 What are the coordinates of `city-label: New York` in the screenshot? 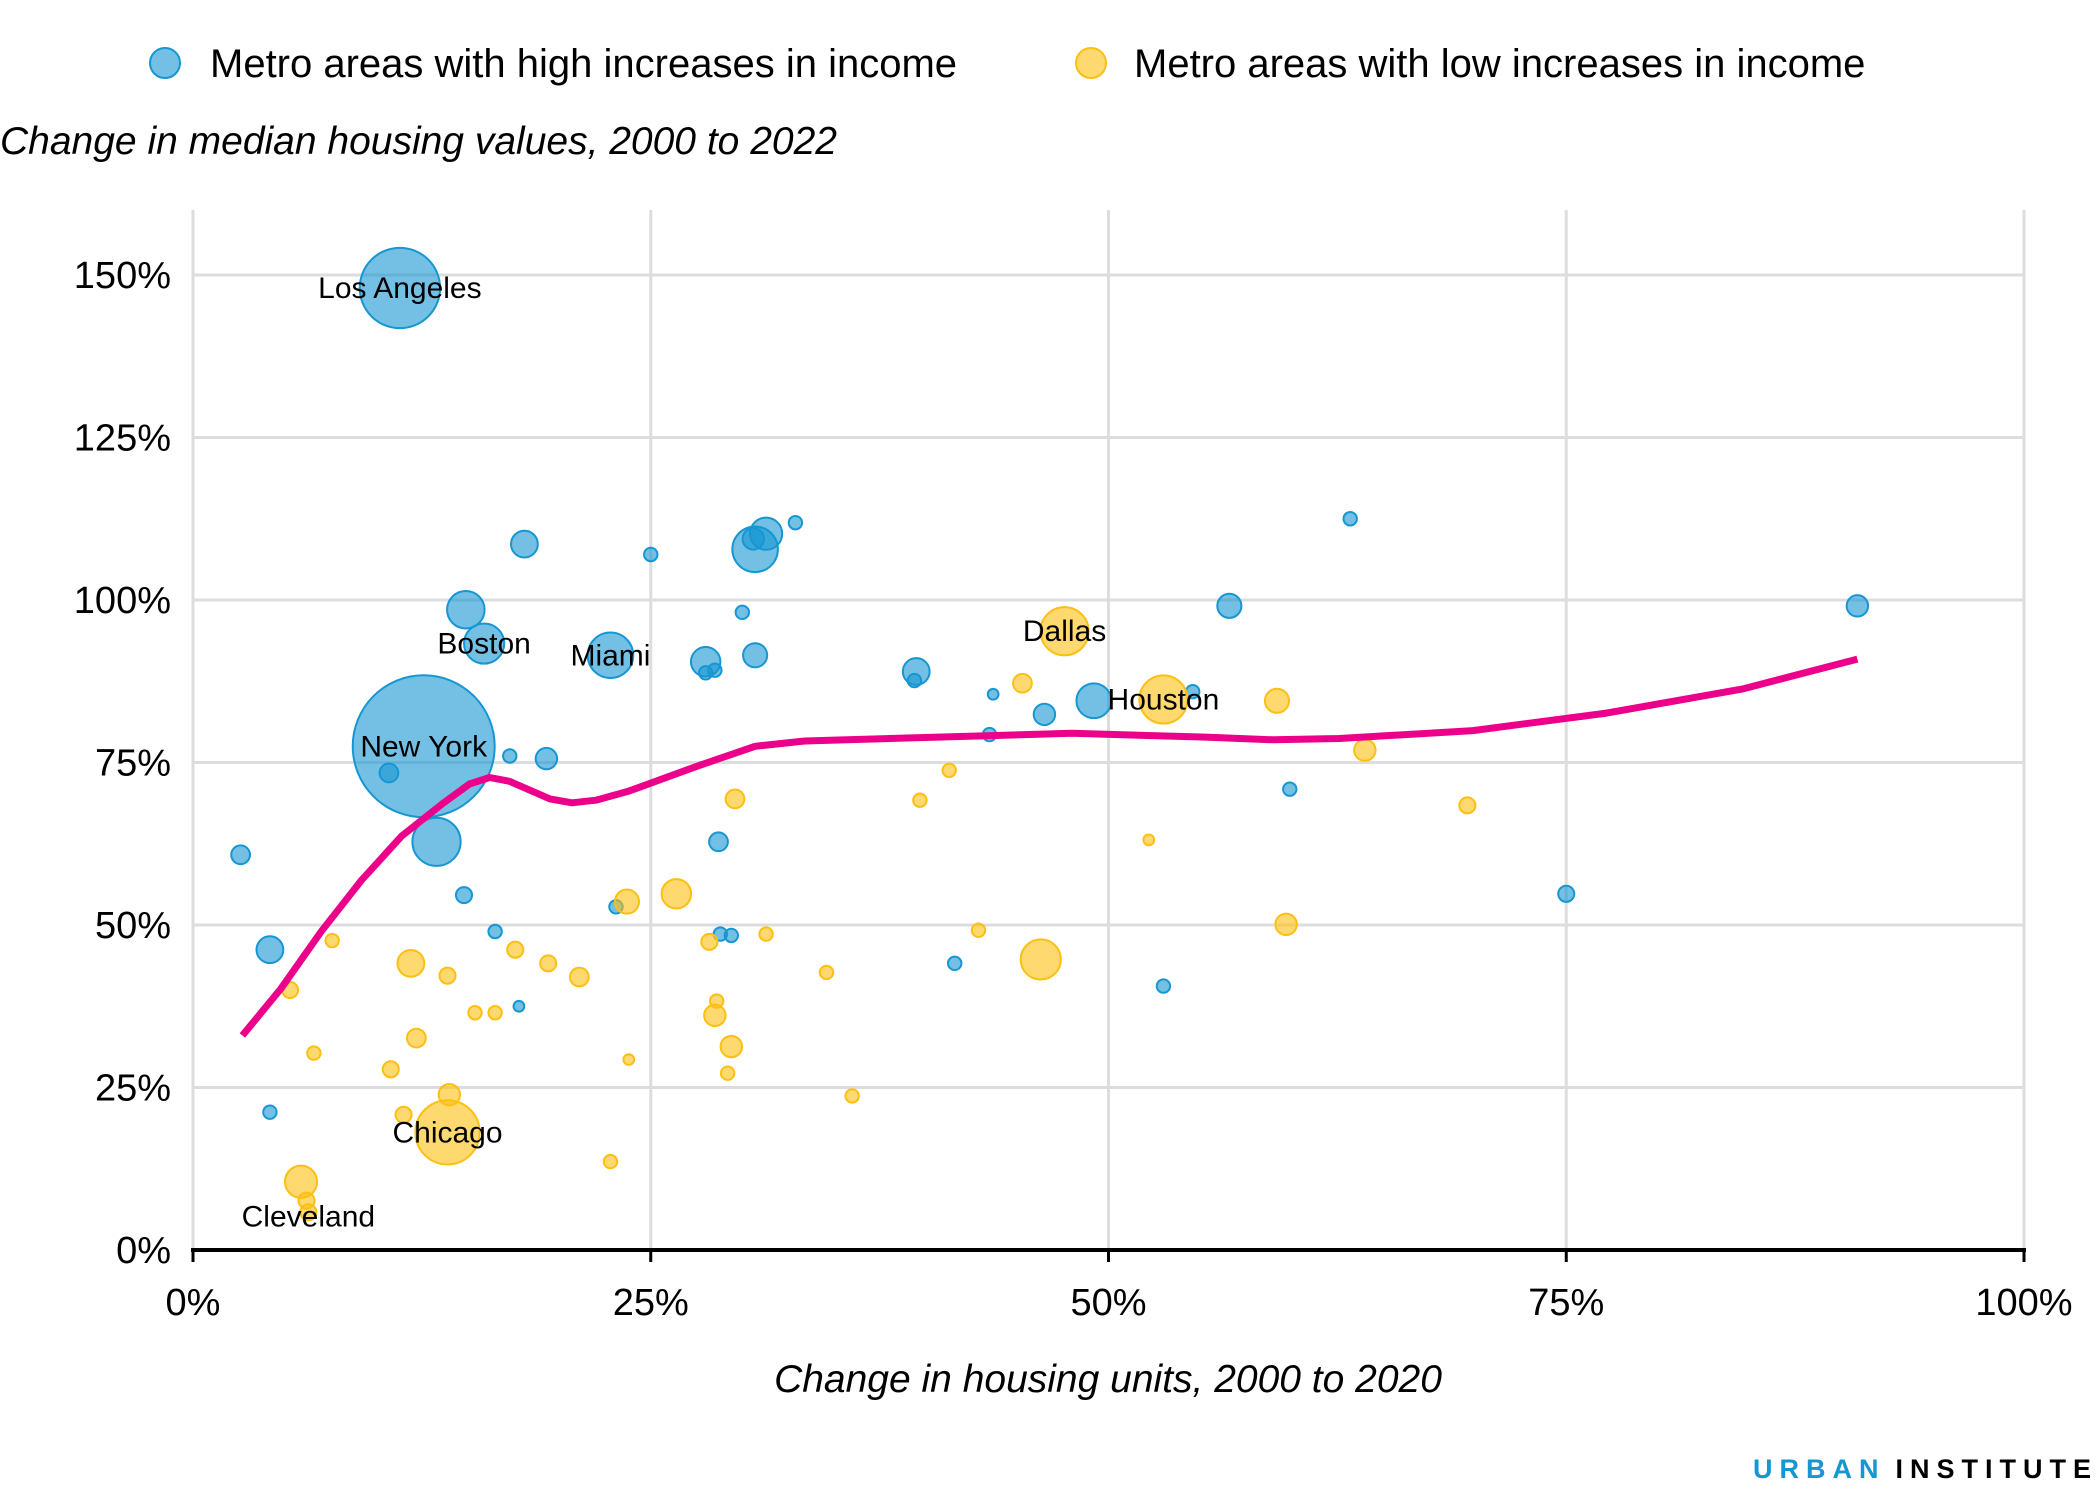 It's located at (424, 746).